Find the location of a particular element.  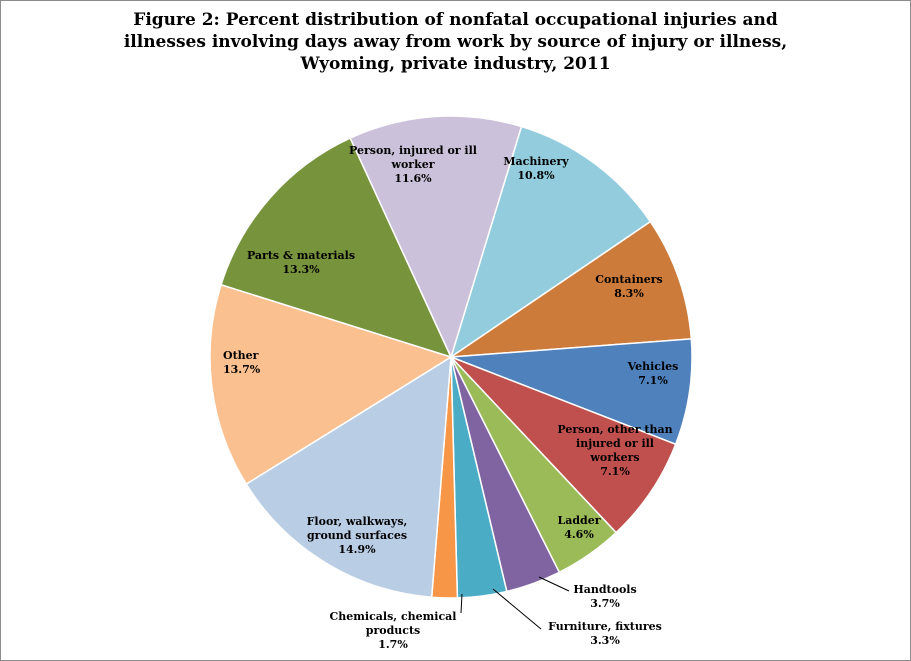

slice-value-vehicles: 7.1% is located at coordinates (653, 380).